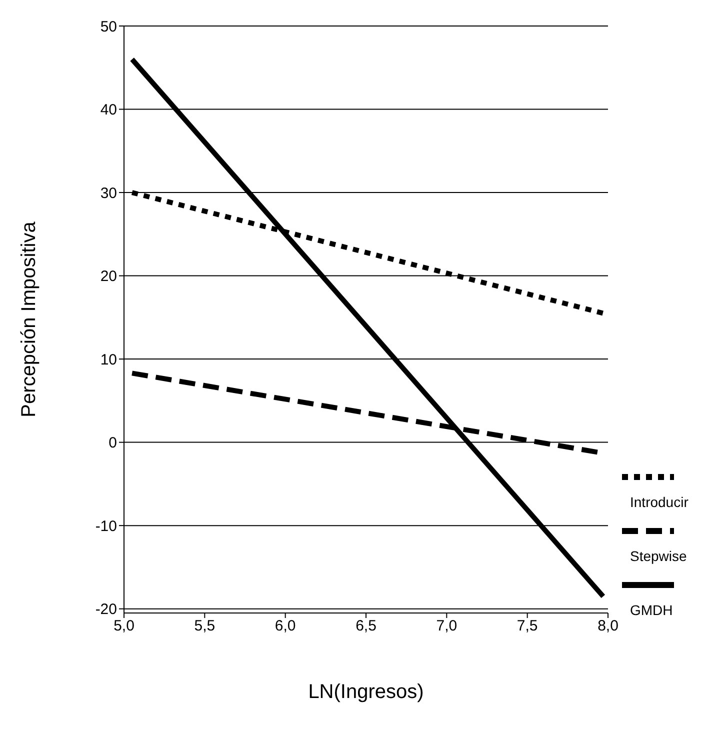 This screenshot has height=729, width=708. What do you see at coordinates (106, 609) in the screenshot?
I see `y-tick-label: -20` at bounding box center [106, 609].